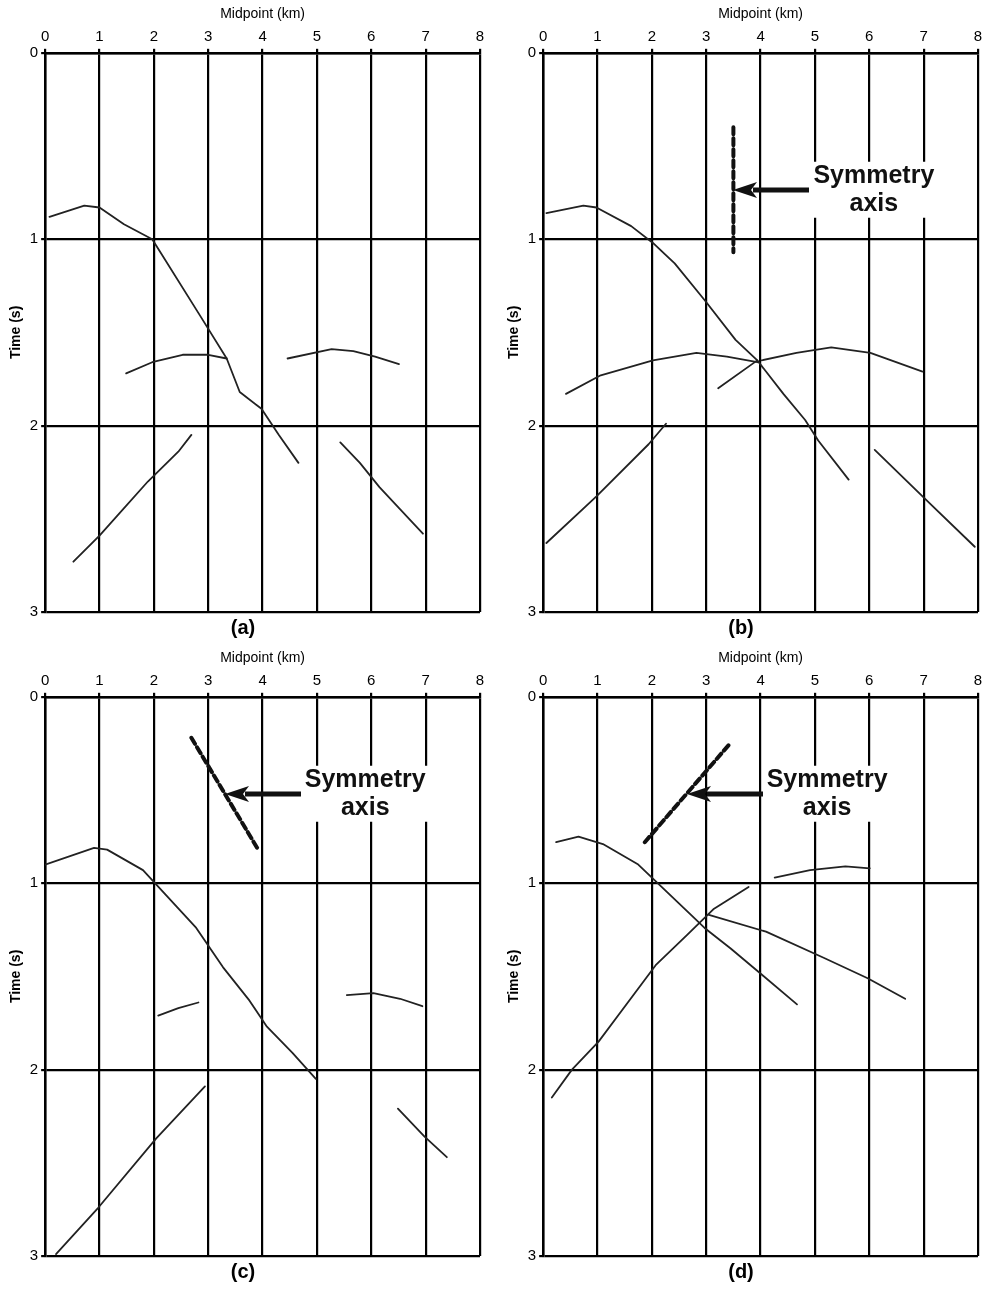 The width and height of the screenshot is (993, 1296). I want to click on text: (d), so click(741, 1270).